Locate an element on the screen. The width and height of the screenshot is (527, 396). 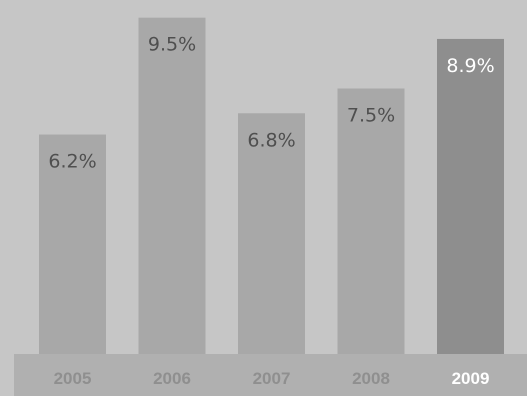
value-label-2005: 6.2% is located at coordinates (72, 162).